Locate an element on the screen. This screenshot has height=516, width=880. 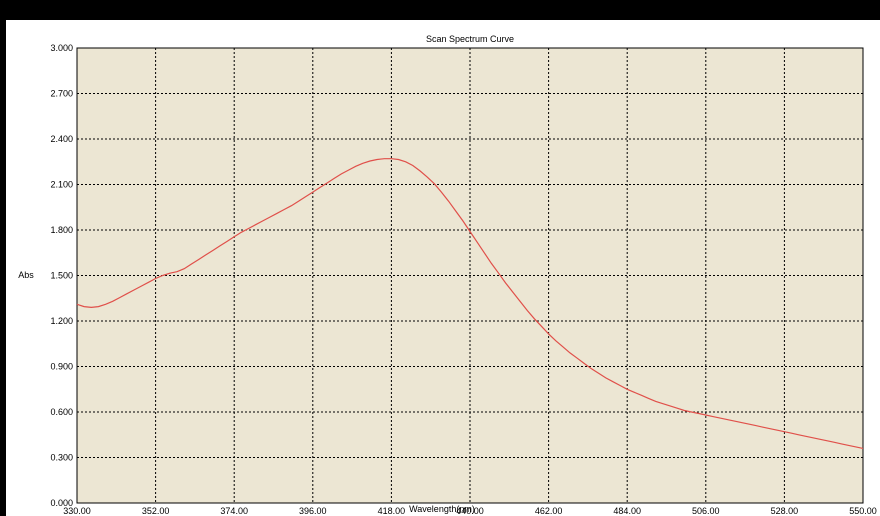
y-tick-label: 0.300 is located at coordinates (61, 458).